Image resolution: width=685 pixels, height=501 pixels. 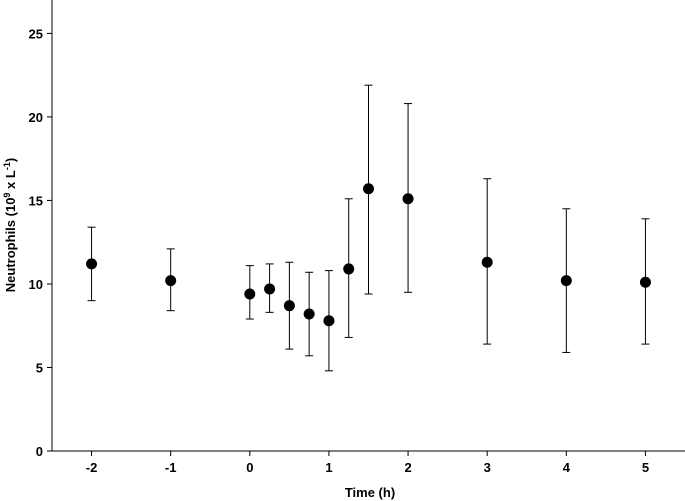 What do you see at coordinates (7, 166) in the screenshot?
I see `y-axis-title-sup-2: -1` at bounding box center [7, 166].